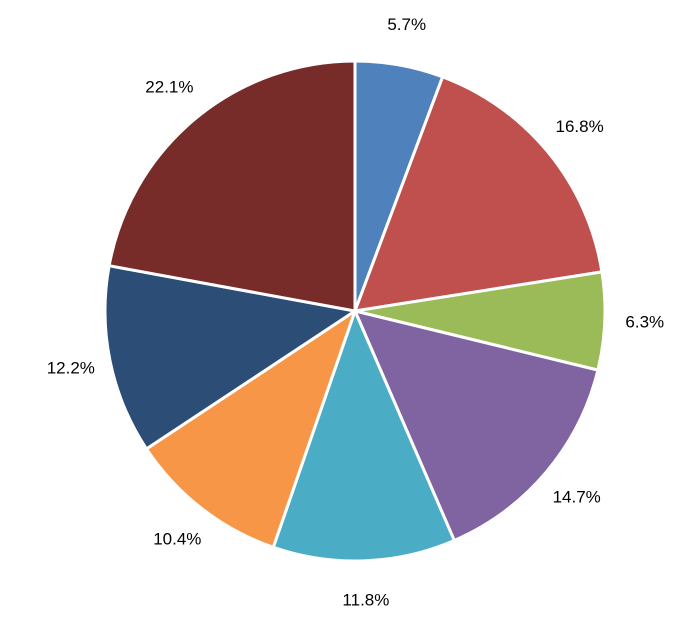  What do you see at coordinates (577, 496) in the screenshot?
I see `pie-label-4: 14.7%` at bounding box center [577, 496].